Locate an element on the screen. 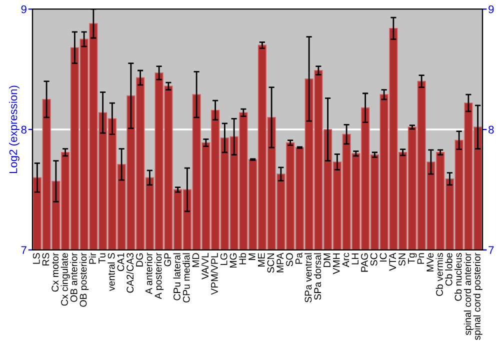 This screenshot has height=350, width=500. x-tick-label: SCN is located at coordinates (270, 263).